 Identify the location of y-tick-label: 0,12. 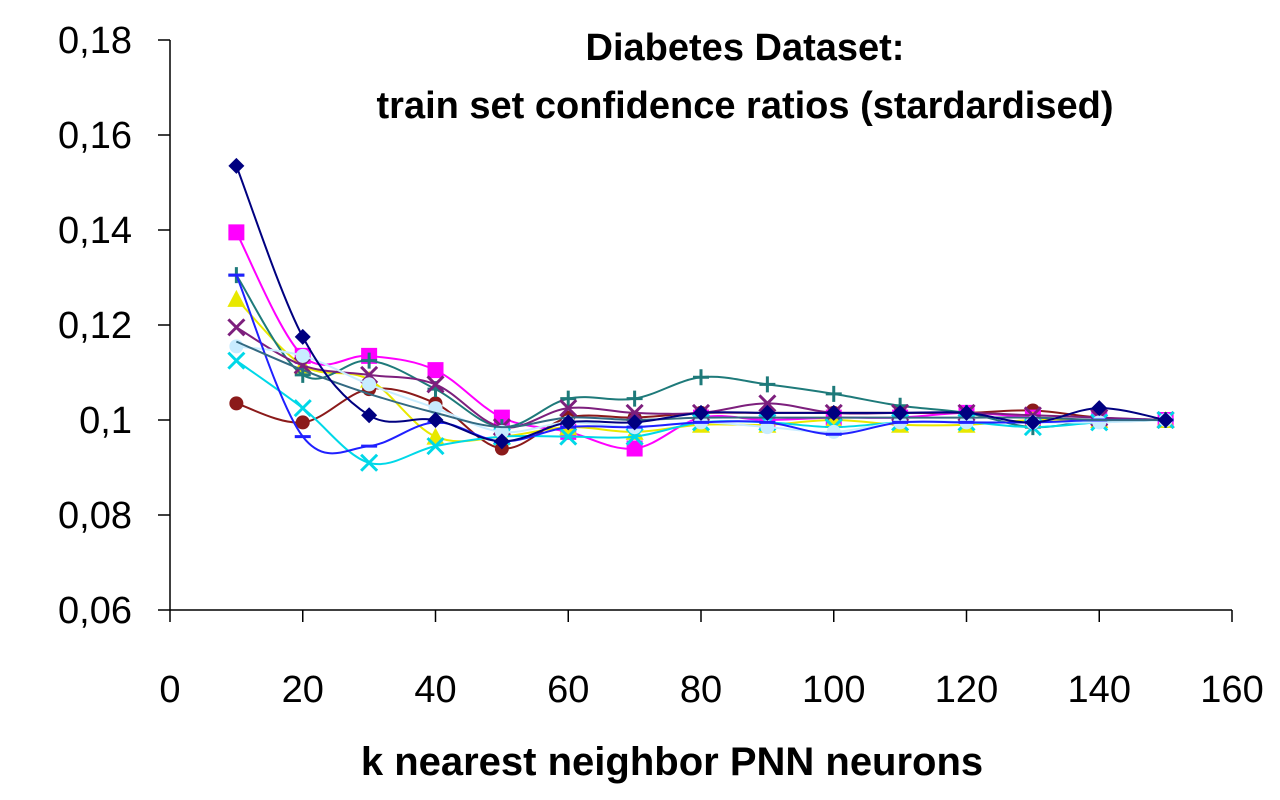
(95, 326).